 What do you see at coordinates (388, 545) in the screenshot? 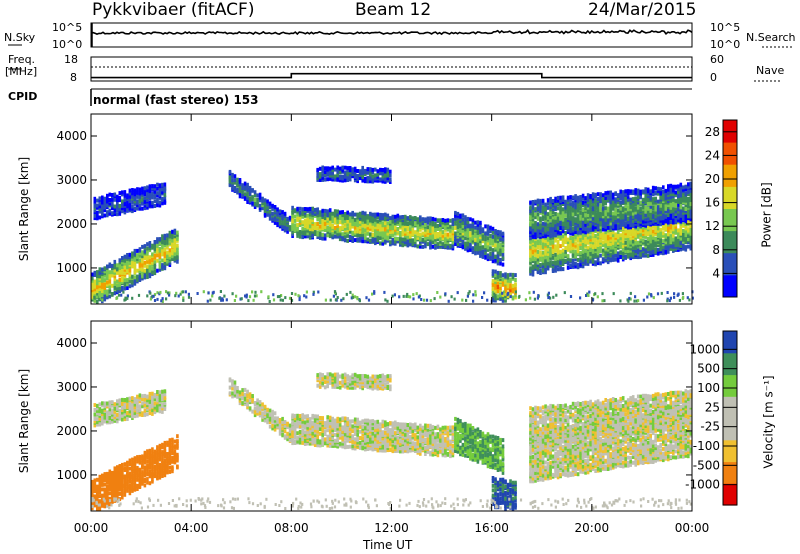
I see `x-axis-label: Time UT` at bounding box center [388, 545].